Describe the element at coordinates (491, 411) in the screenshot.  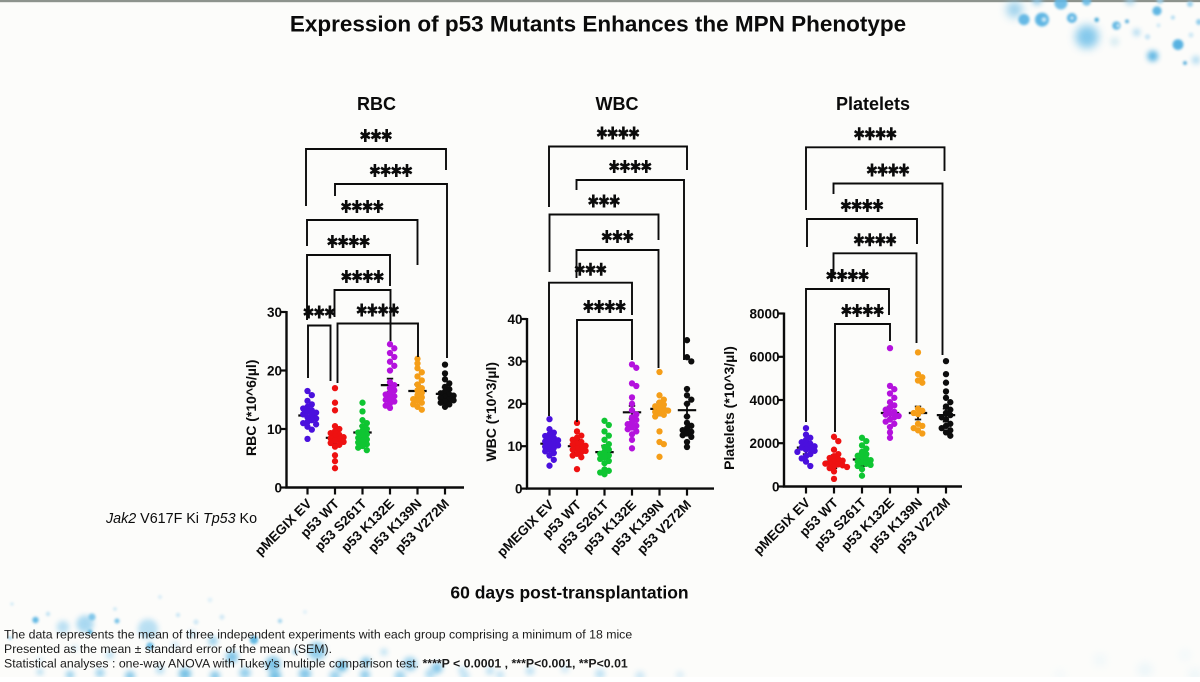
I see `svg-text: WBC (*10^3/µl)` at that location.